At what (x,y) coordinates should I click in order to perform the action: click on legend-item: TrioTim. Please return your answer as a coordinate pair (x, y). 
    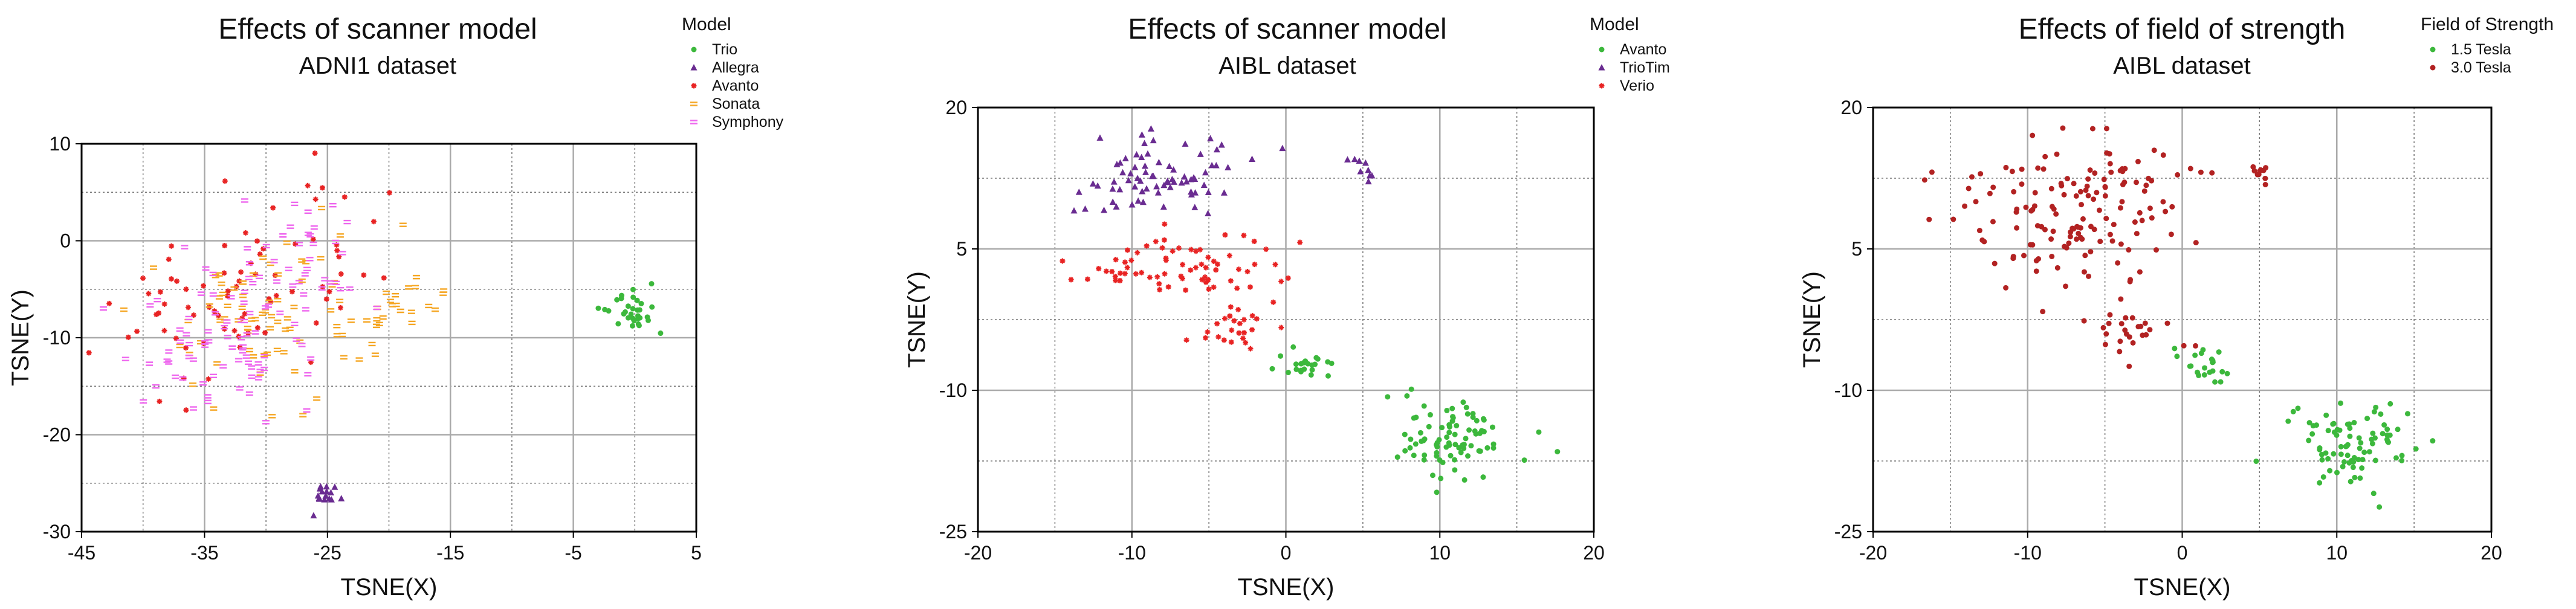
    Looking at the image, I should click on (1634, 67).